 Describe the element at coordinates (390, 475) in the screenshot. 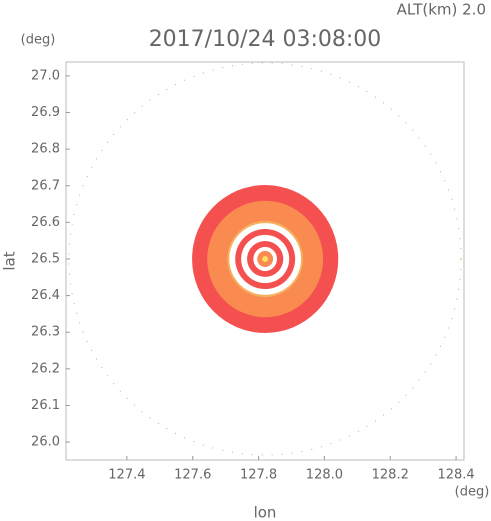

I see `x-tick-label: 128.2` at that location.